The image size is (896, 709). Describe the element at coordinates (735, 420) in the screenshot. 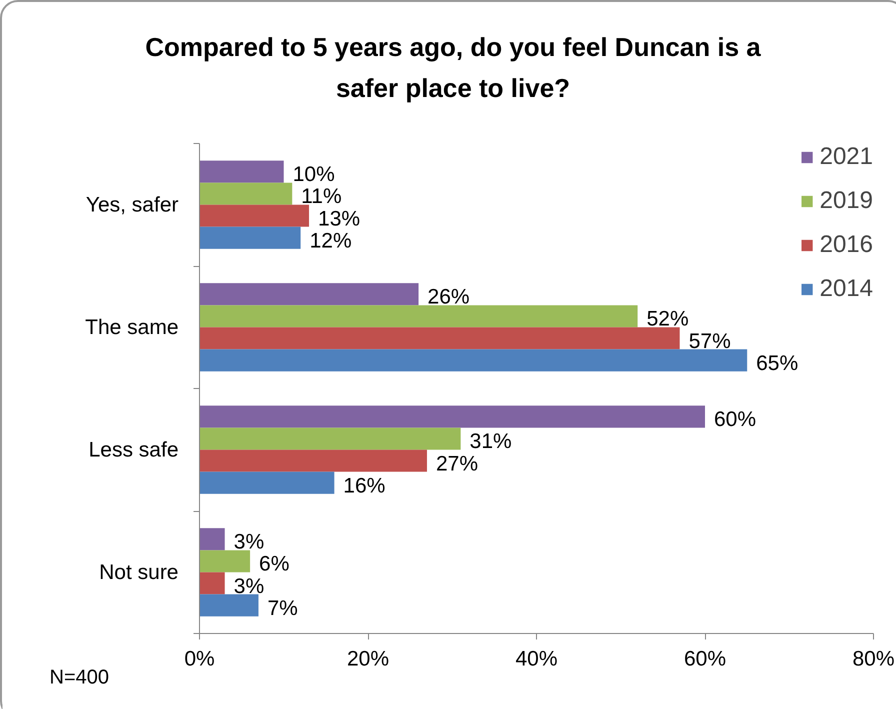

I see `data-label: 60%` at that location.